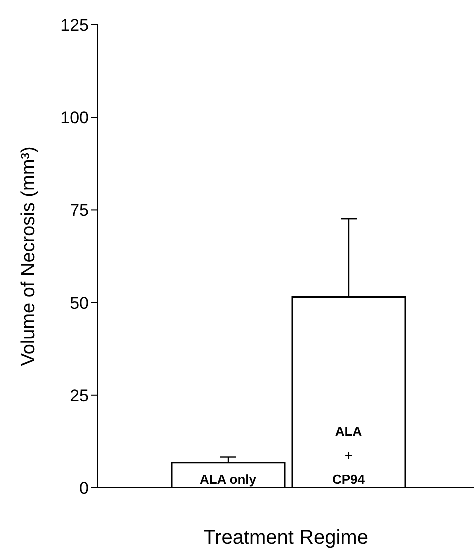  Describe the element at coordinates (79, 396) in the screenshot. I see `y-tick-label: 25` at that location.